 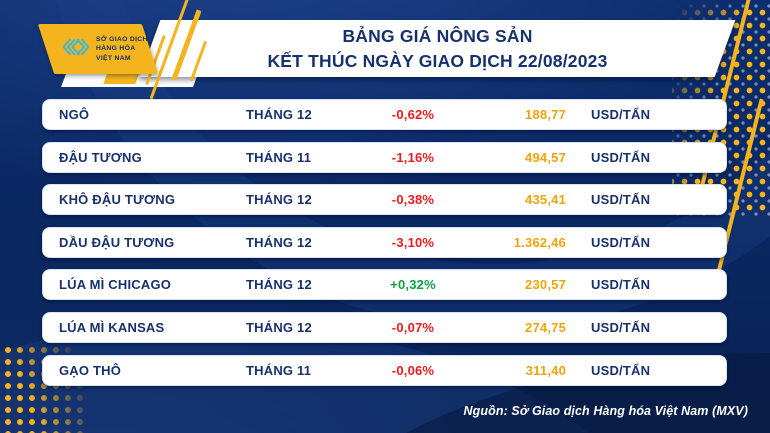 I want to click on logo-org-name: SỞ GIAO DỊCH HÀNG HÓA VIỆT NAM, so click(x=122, y=49).